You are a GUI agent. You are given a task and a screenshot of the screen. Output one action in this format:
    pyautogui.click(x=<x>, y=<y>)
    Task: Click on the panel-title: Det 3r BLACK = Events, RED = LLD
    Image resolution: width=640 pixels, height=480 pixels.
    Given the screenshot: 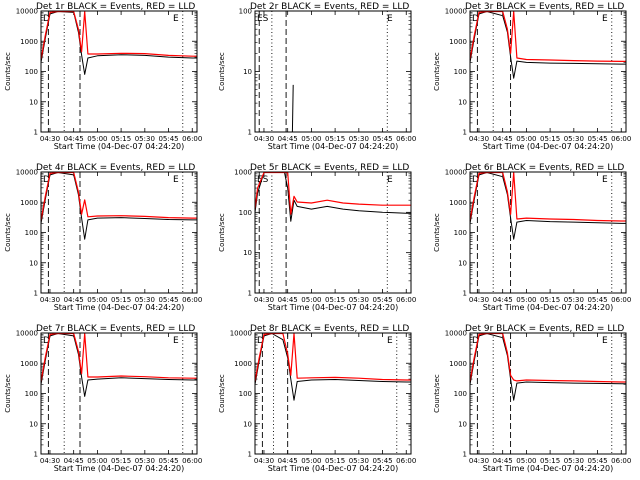 What is the action you would take?
    pyautogui.click(x=544, y=7)
    